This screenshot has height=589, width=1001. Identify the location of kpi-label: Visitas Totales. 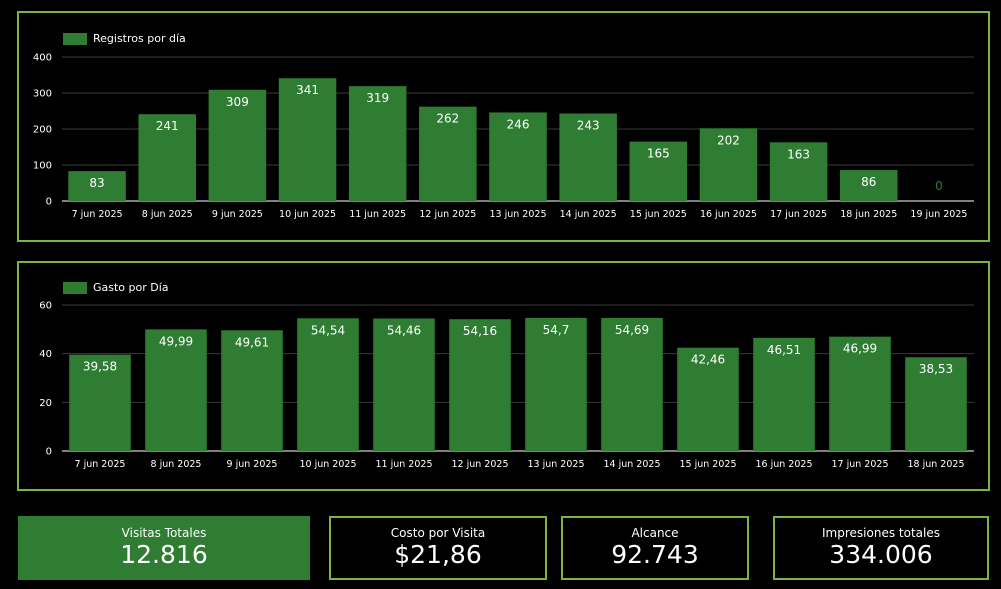
(164, 533).